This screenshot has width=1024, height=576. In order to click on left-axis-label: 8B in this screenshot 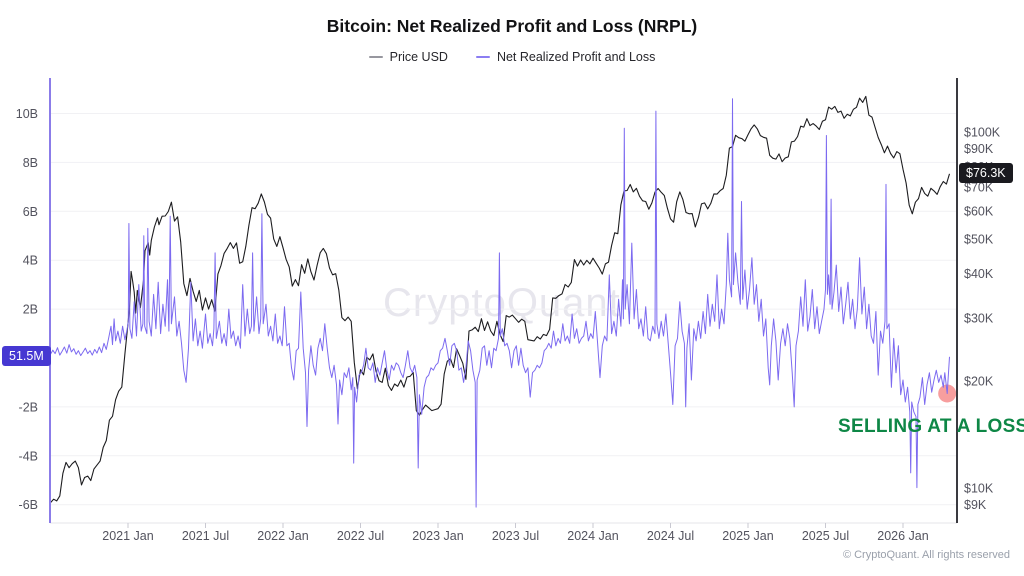, I will do `click(30, 163)`.